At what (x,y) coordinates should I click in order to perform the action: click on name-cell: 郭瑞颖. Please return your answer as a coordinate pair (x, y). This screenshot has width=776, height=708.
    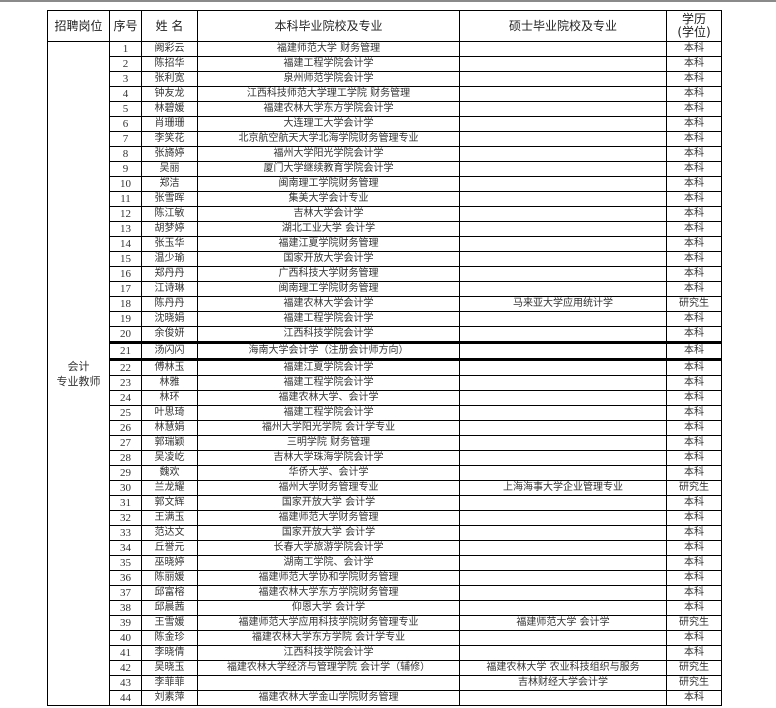
    Looking at the image, I should click on (169, 443).